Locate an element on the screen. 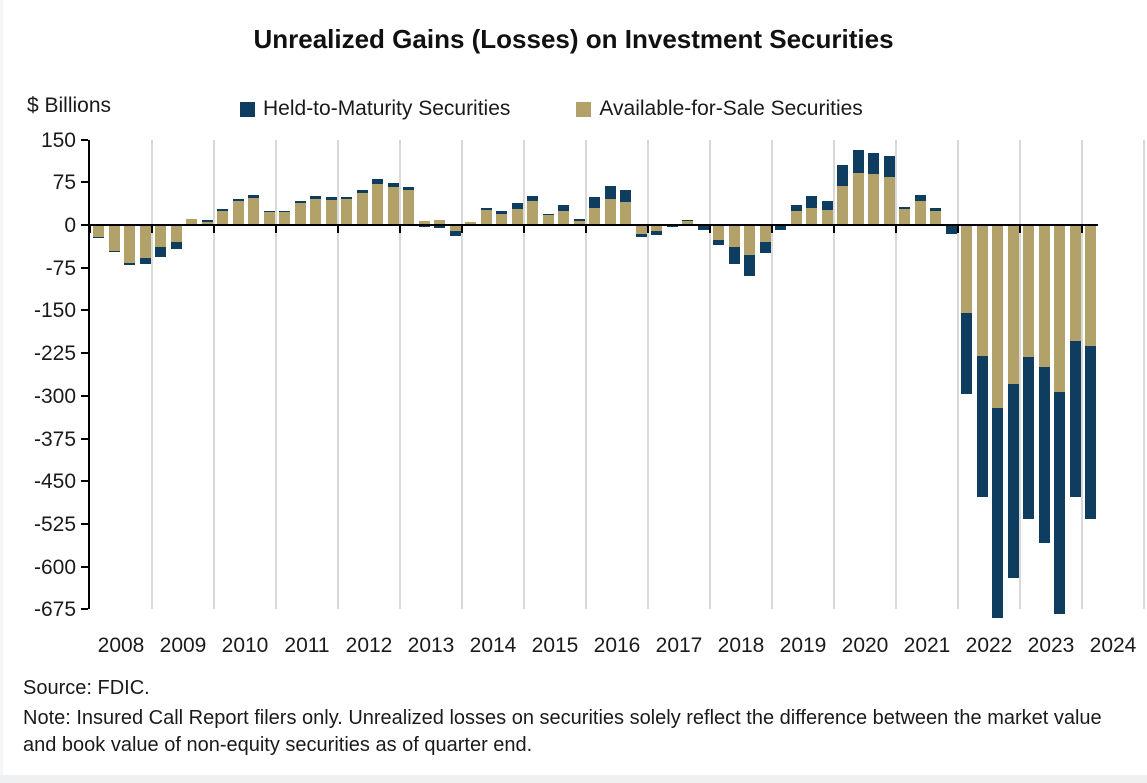  y-tick-label: -450 is located at coordinates (54, 482).